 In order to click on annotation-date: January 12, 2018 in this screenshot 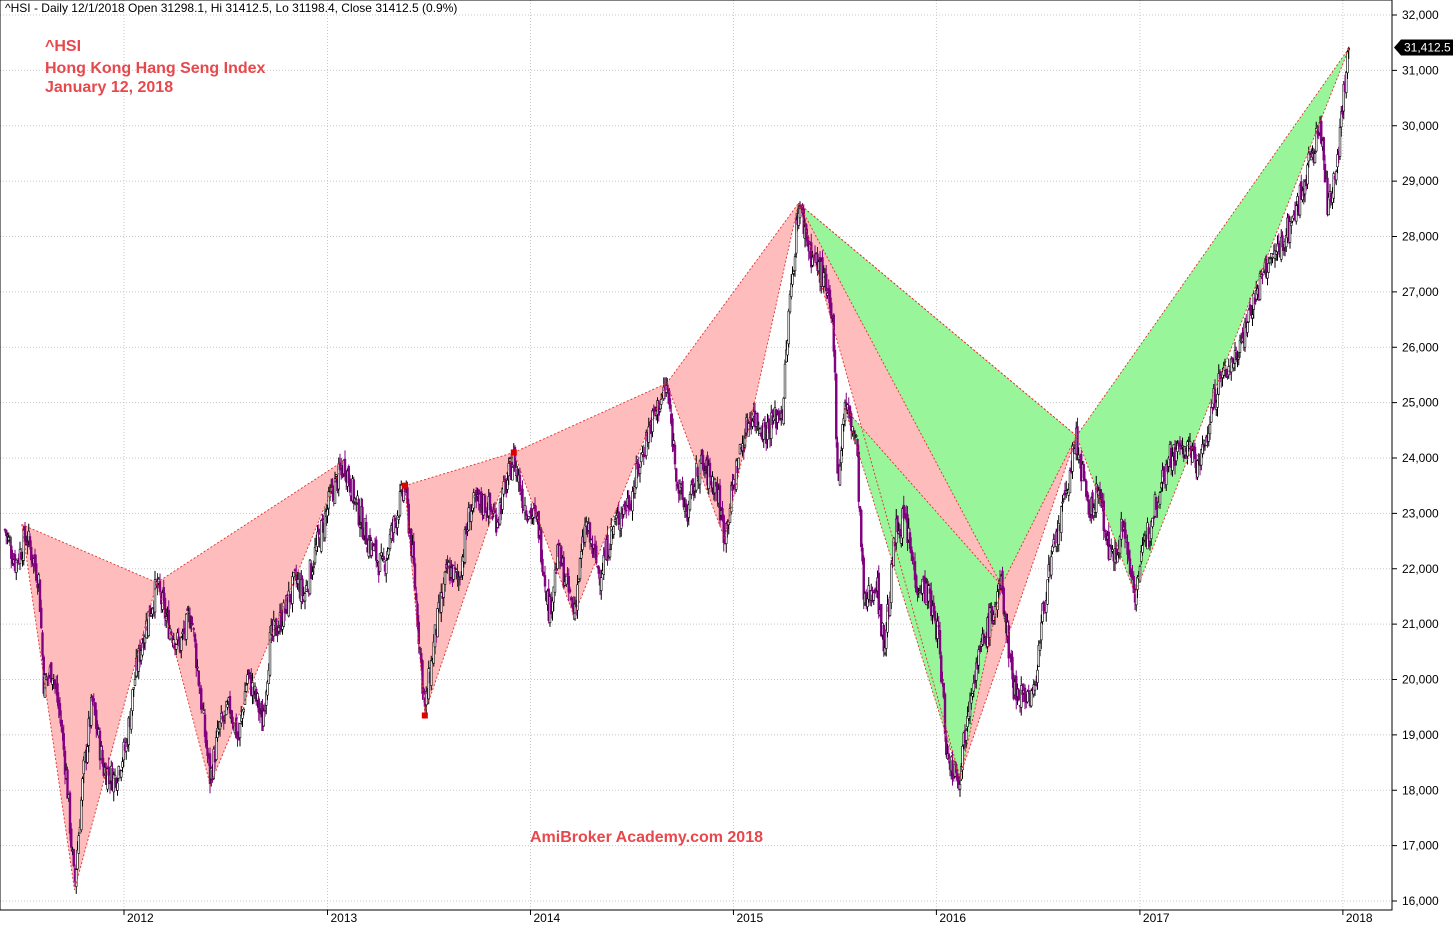, I will do `click(109, 87)`.